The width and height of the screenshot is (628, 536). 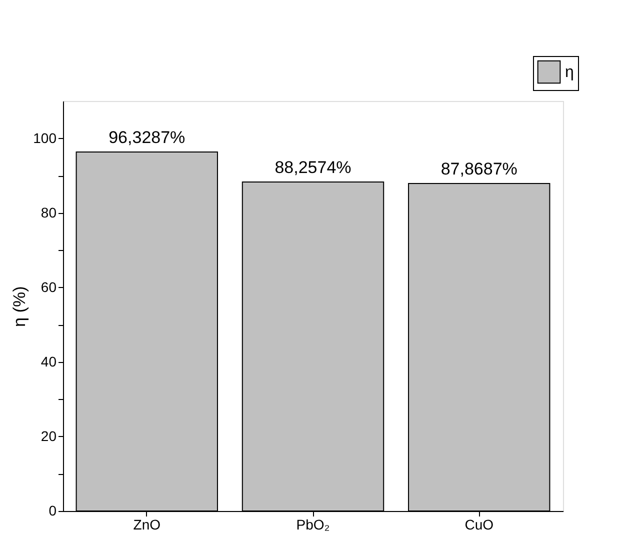 I want to click on y-axis-title: η (%), so click(x=20, y=306).